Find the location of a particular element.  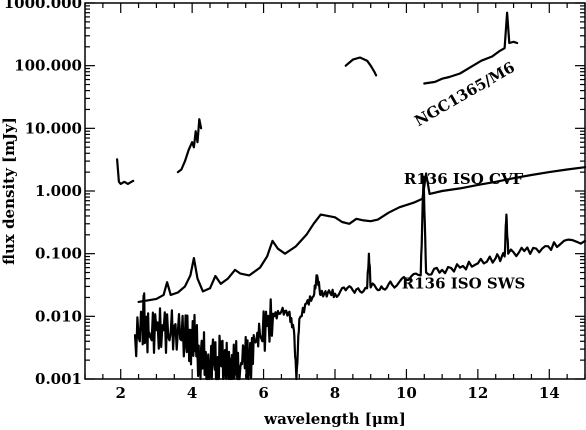

x-tick-label: 14 is located at coordinates (549, 393).